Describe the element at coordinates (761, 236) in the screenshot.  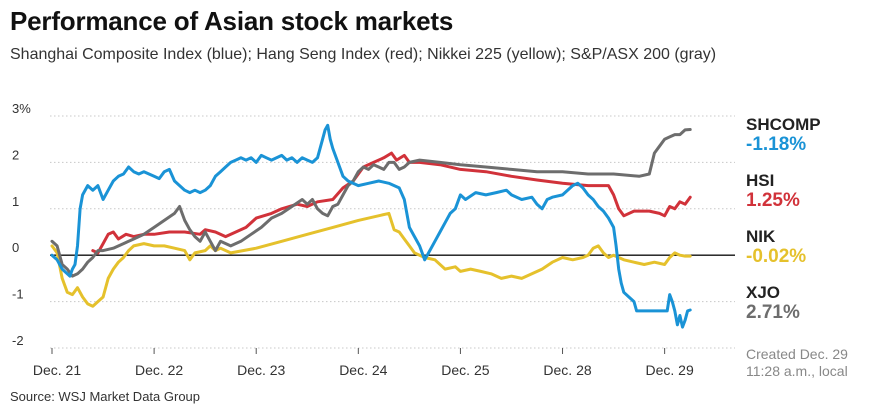
I see `legend-name-nik: NIK` at that location.